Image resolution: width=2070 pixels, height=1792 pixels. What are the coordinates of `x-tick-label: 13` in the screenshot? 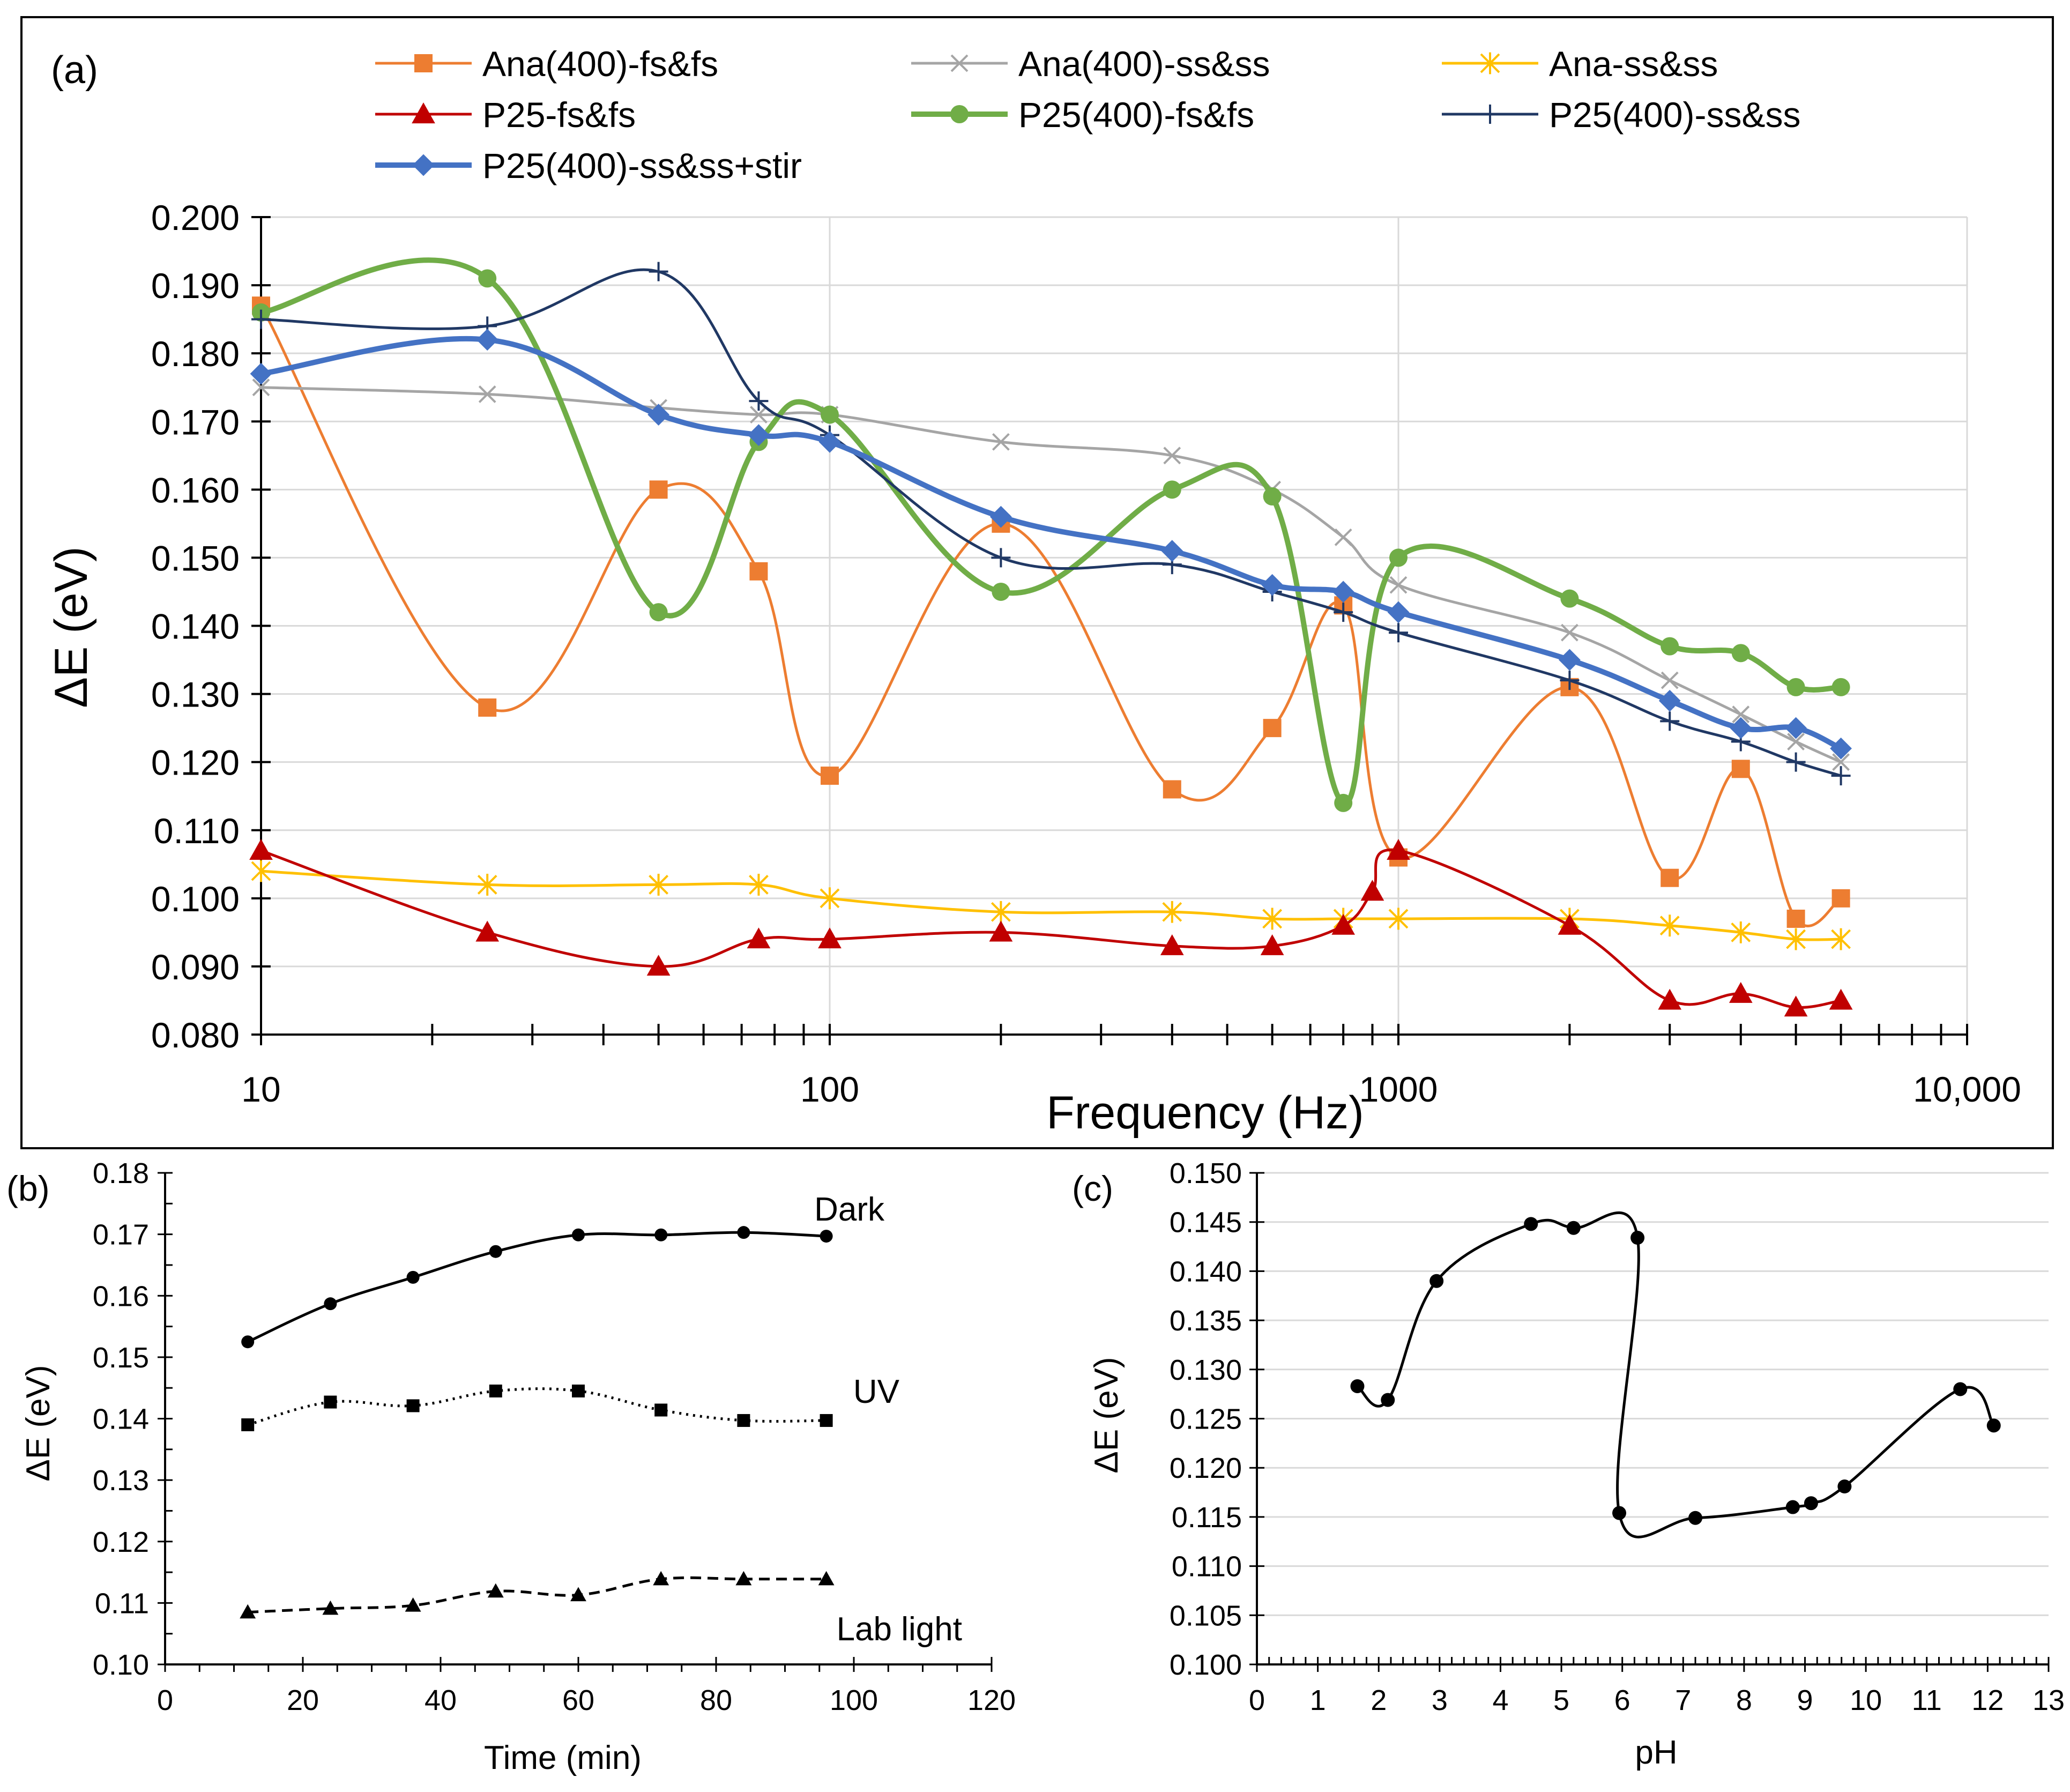 It's located at (2048, 1700).